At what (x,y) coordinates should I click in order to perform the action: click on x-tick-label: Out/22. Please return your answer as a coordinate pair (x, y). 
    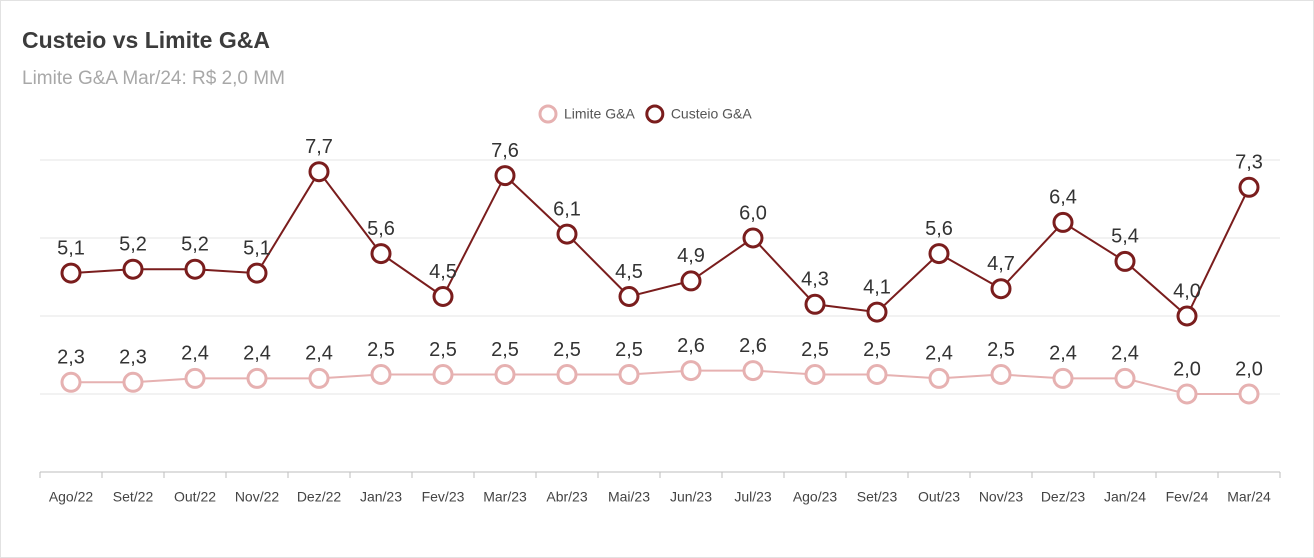
    Looking at the image, I should click on (195, 497).